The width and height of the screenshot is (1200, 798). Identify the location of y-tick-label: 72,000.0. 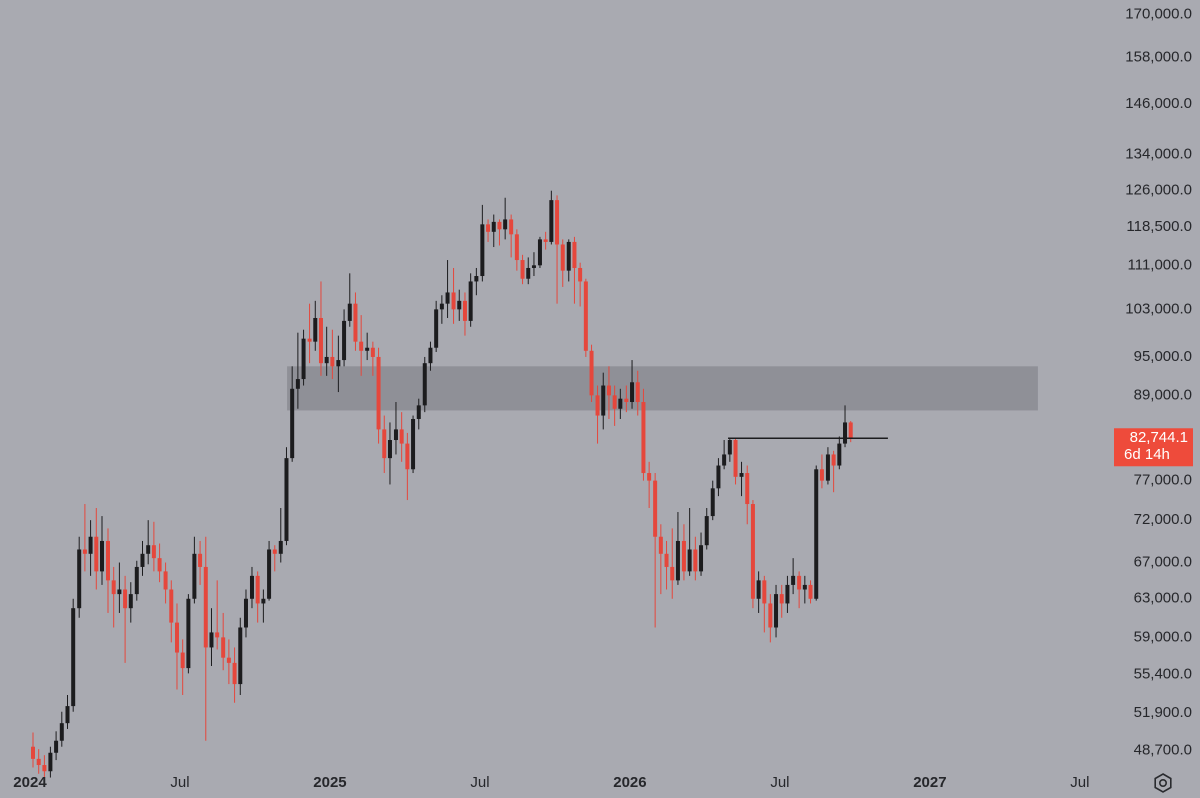
(1163, 519).